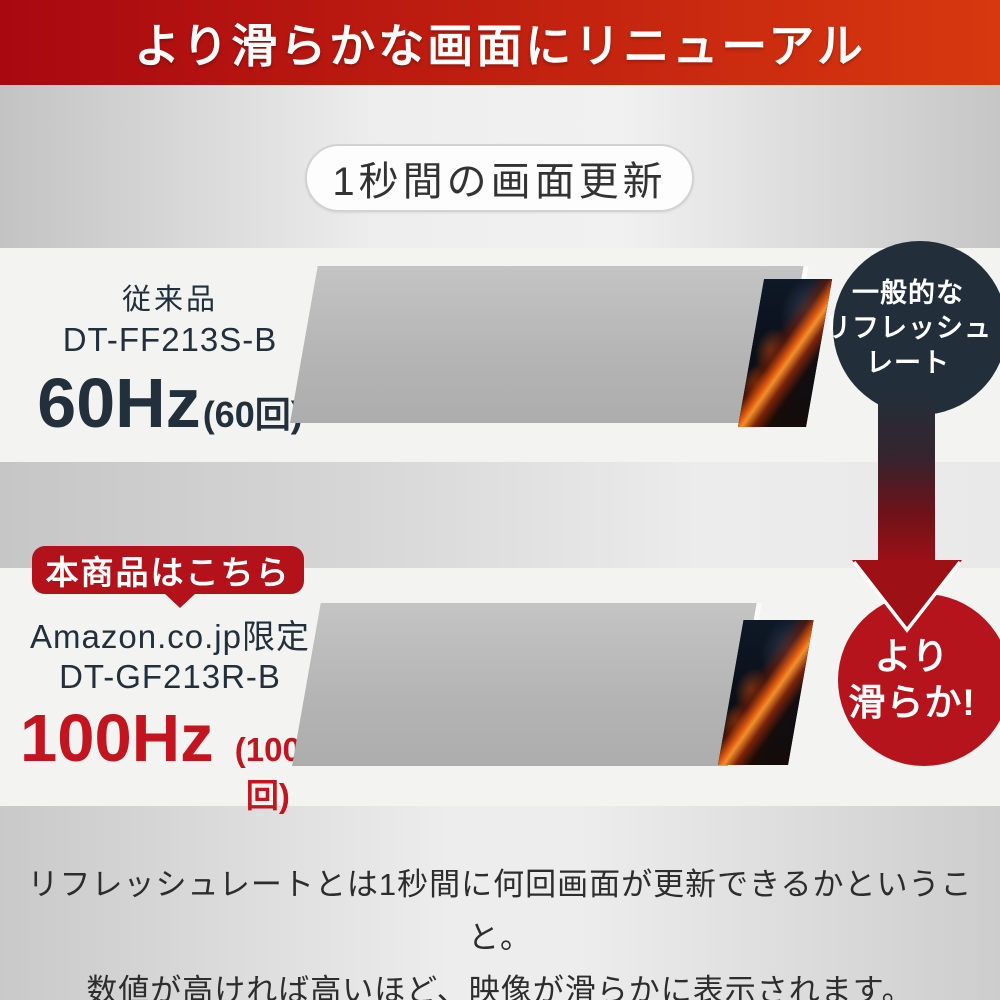  I want to click on smoother-callout: より 滑らか!, so click(919, 680).